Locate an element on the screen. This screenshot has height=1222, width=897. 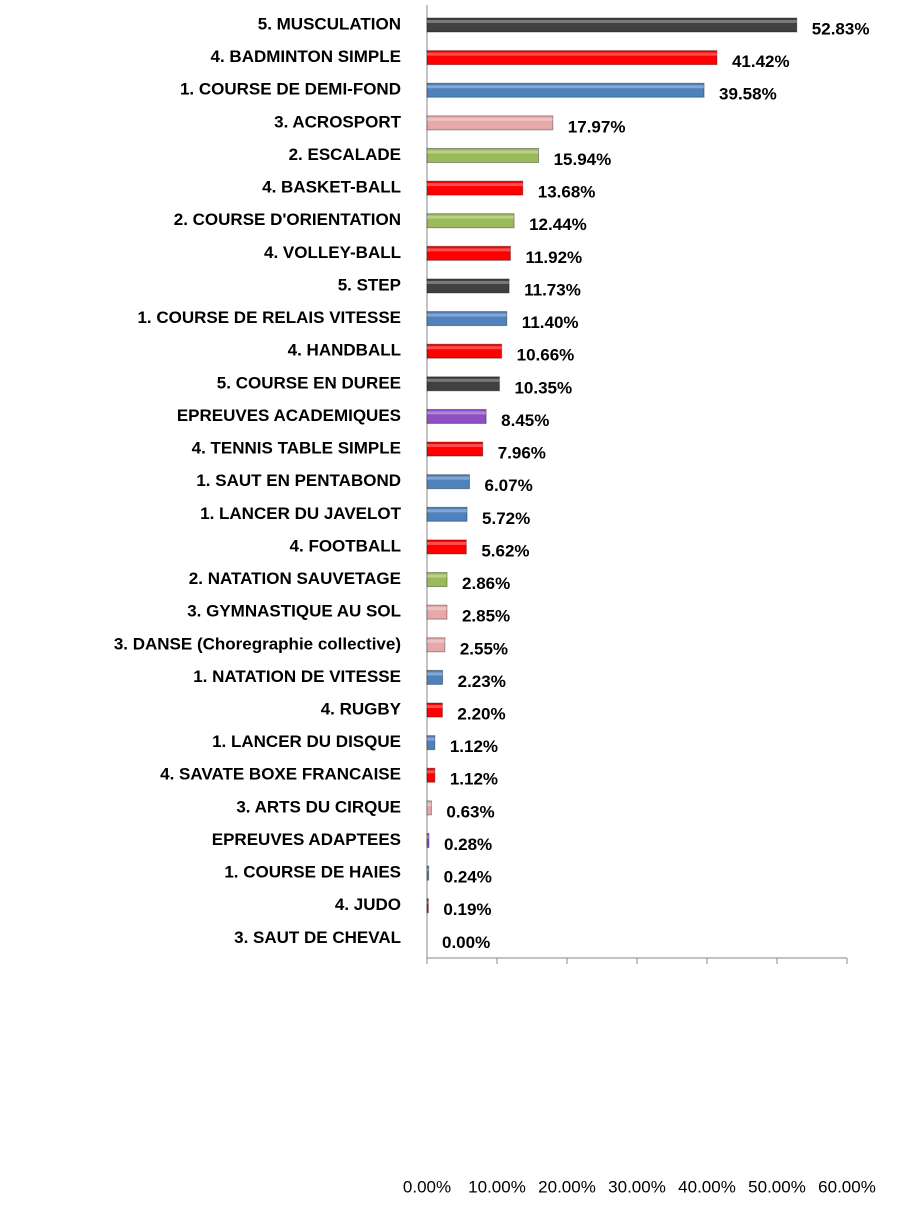
category-label: 4. HANDBALL is located at coordinates (344, 350).